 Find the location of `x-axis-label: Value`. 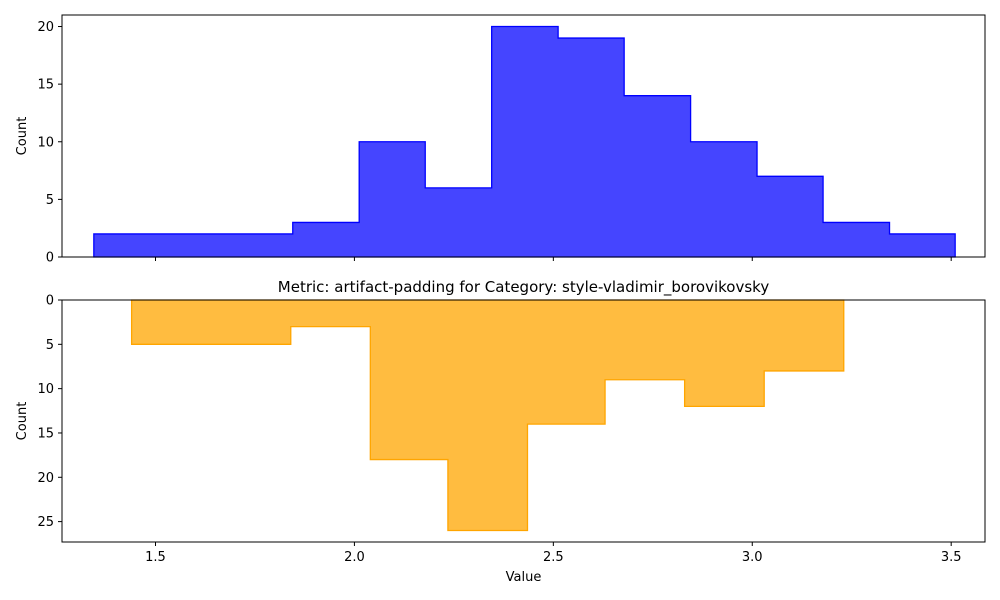

x-axis-label: Value is located at coordinates (524, 577).